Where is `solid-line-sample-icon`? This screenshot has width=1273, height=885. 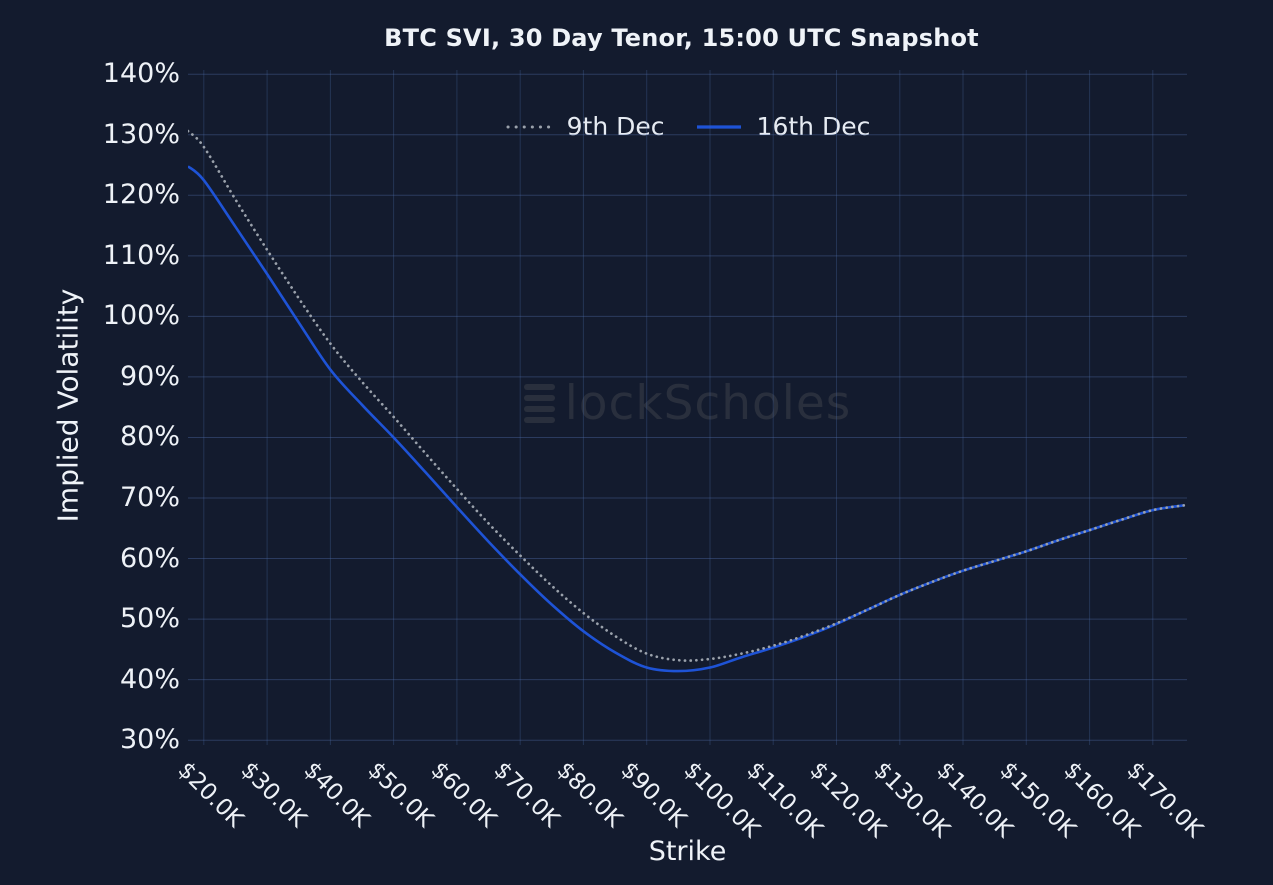 solid-line-sample-icon is located at coordinates (718, 126).